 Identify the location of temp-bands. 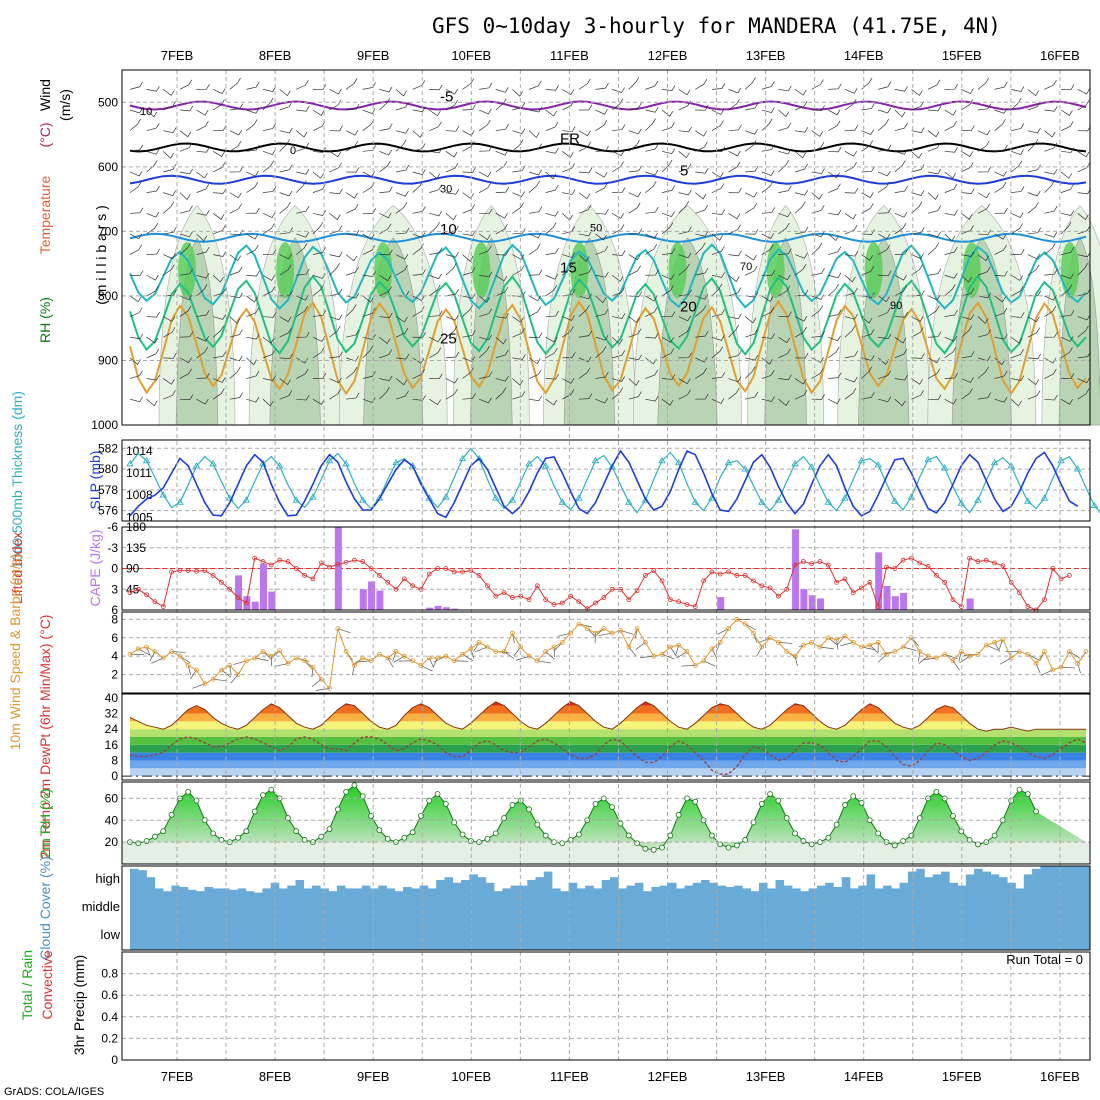
(608, 739).